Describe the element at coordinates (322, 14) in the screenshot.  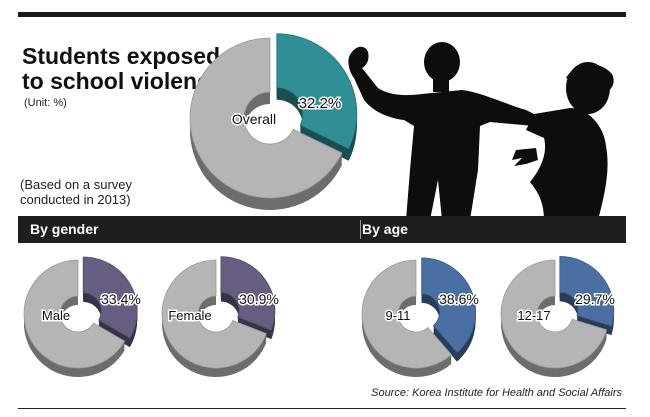
I see `top-rule` at that location.